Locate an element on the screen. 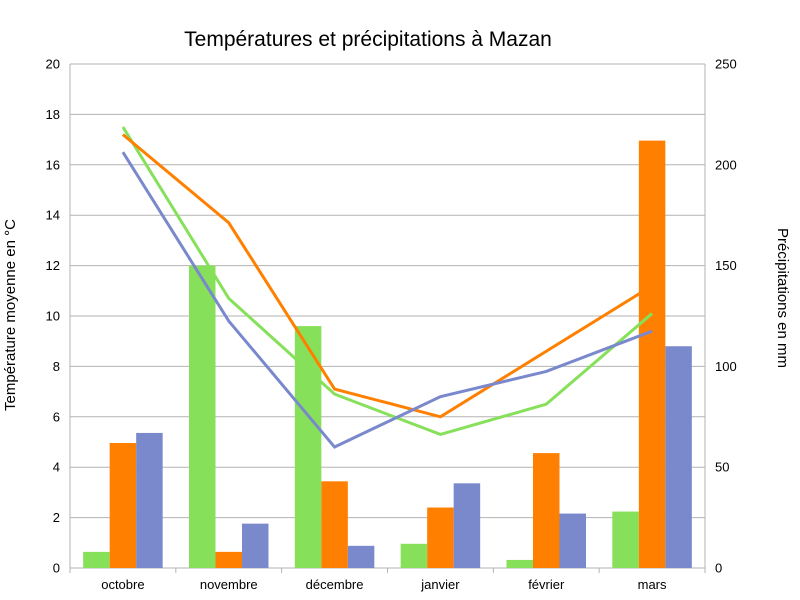 Image resolution: width=800 pixels, height=600 pixels. left-tick-label: 12 is located at coordinates (53, 265).